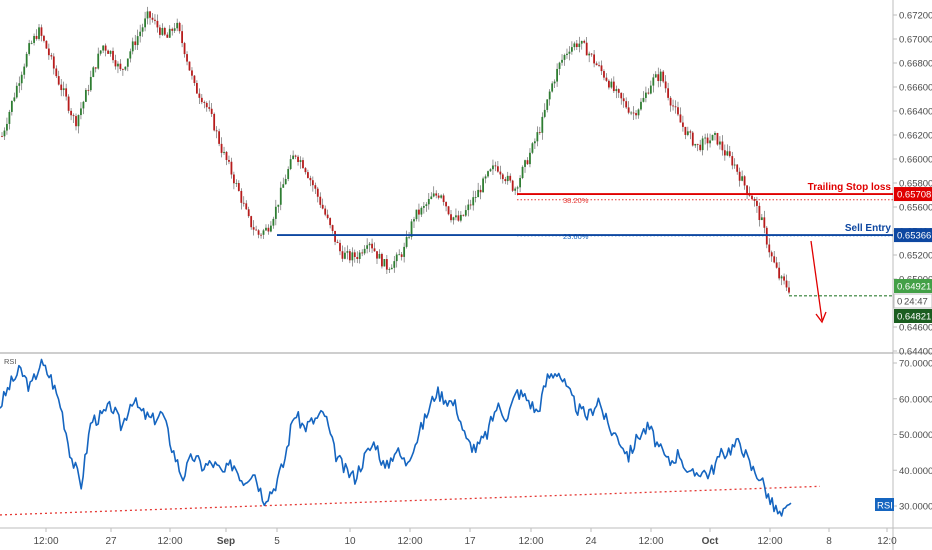  I want to click on price-tick-label: 0.66400, so click(915, 112).